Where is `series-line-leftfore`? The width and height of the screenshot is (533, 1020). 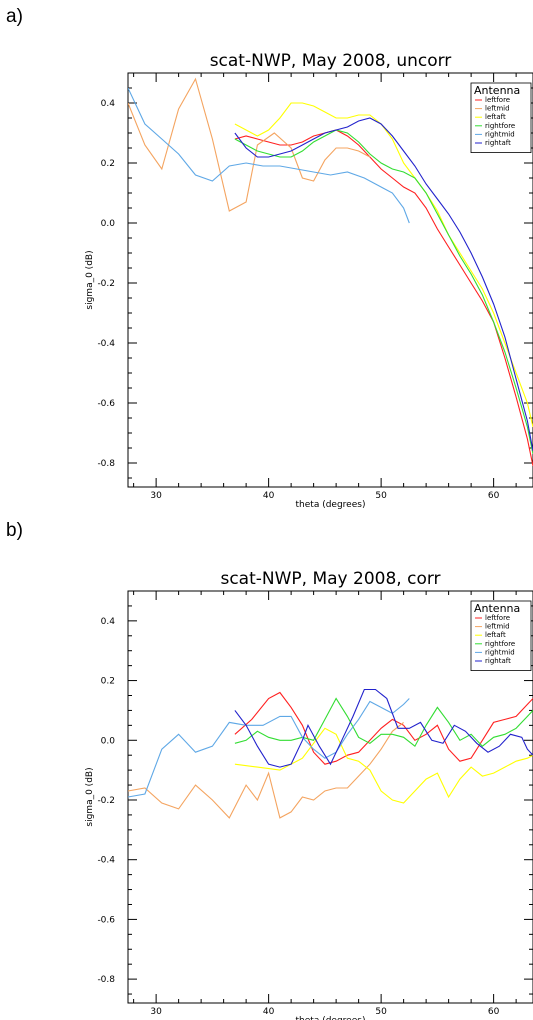 series-line-leftfore is located at coordinates (383, 728).